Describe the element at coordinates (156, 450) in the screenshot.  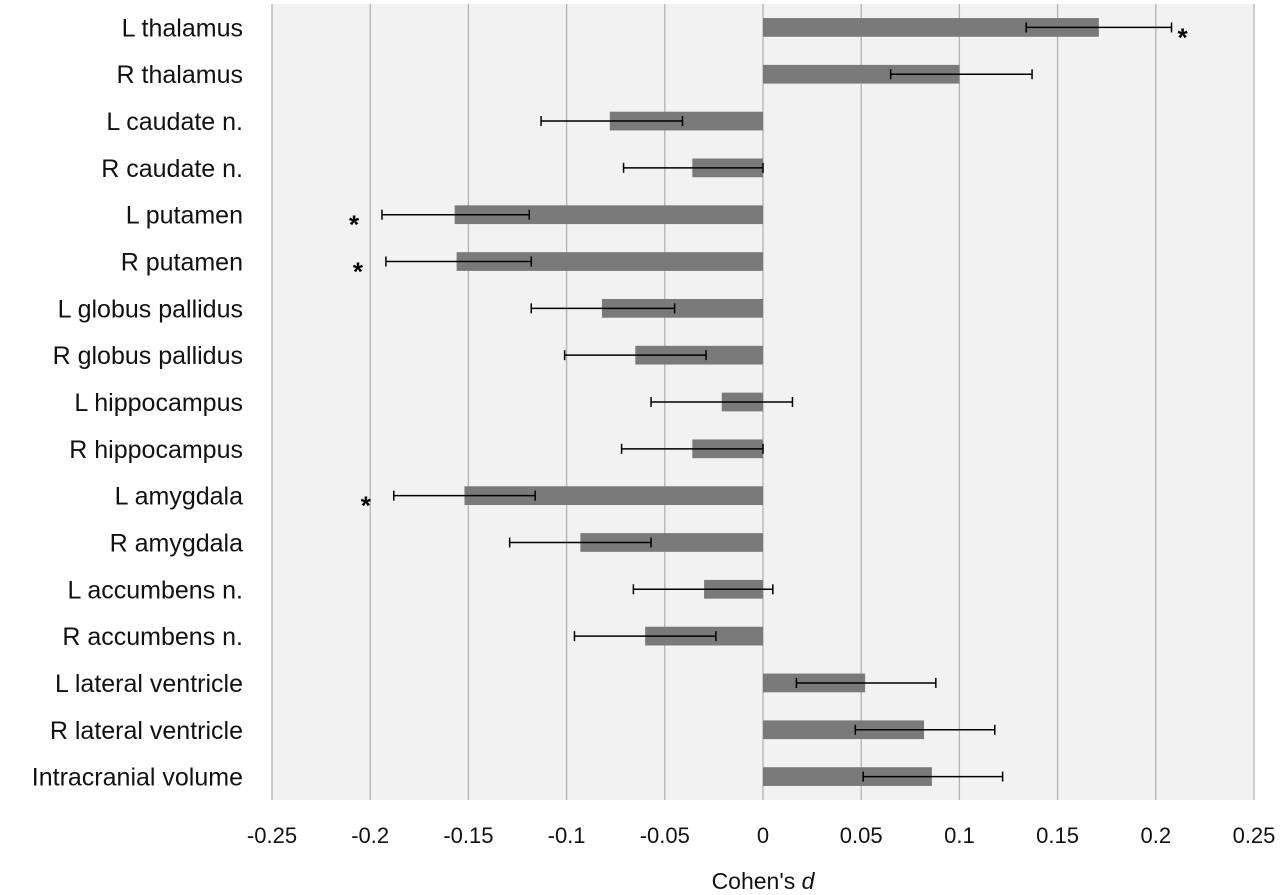
I see `category-label: R hippocampus` at that location.